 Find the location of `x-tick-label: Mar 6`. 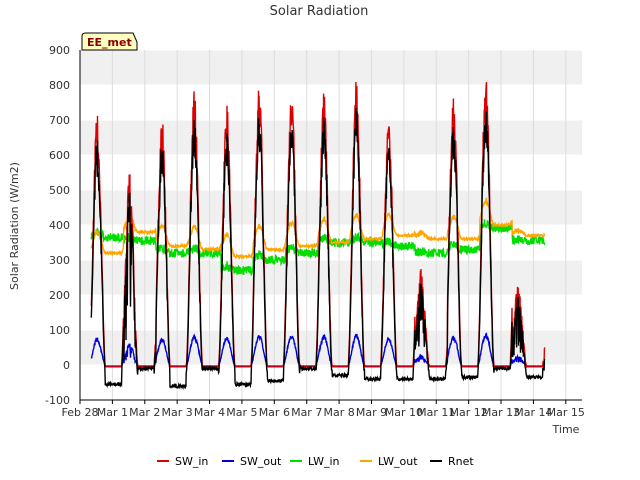

x-tick-label: Mar 6 is located at coordinates (274, 412).